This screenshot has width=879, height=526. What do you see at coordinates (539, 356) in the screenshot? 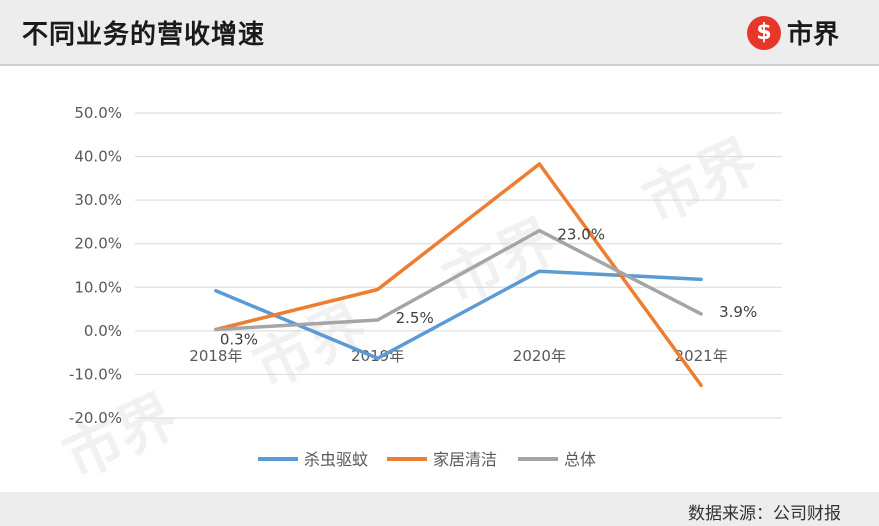
I see `x-tick-label: 2020年` at bounding box center [539, 356].